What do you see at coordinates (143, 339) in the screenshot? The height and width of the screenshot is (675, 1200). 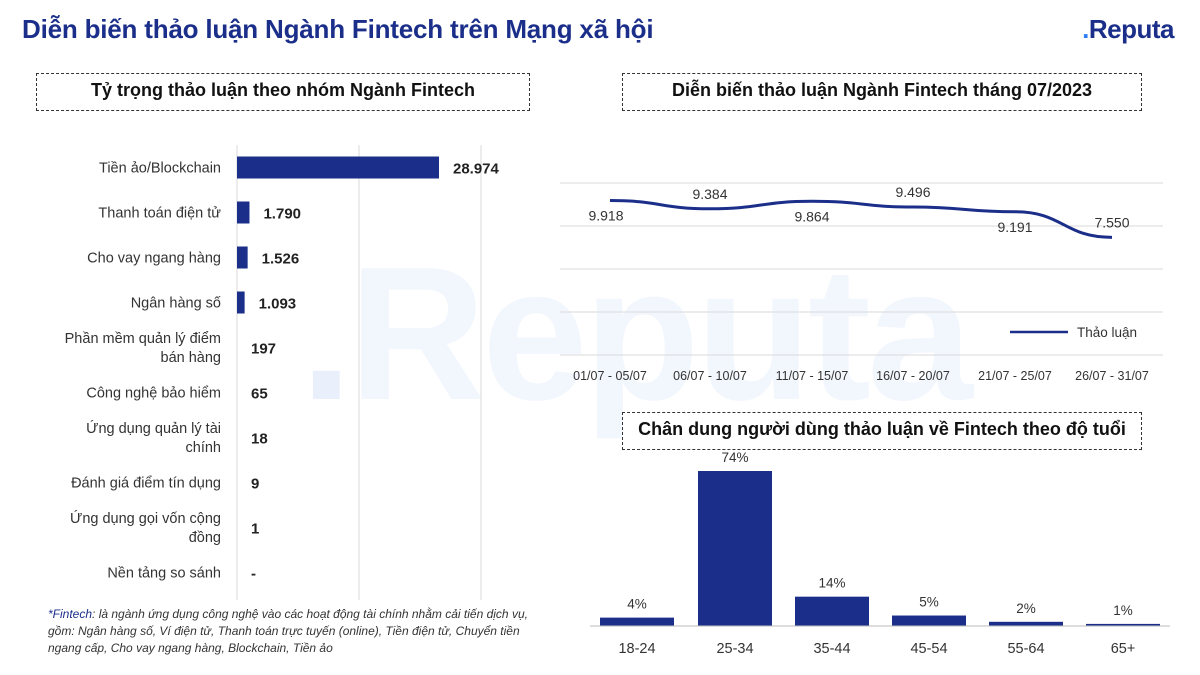 I see `hbar-category-label: Phần mềm quản lý điểm` at bounding box center [143, 339].